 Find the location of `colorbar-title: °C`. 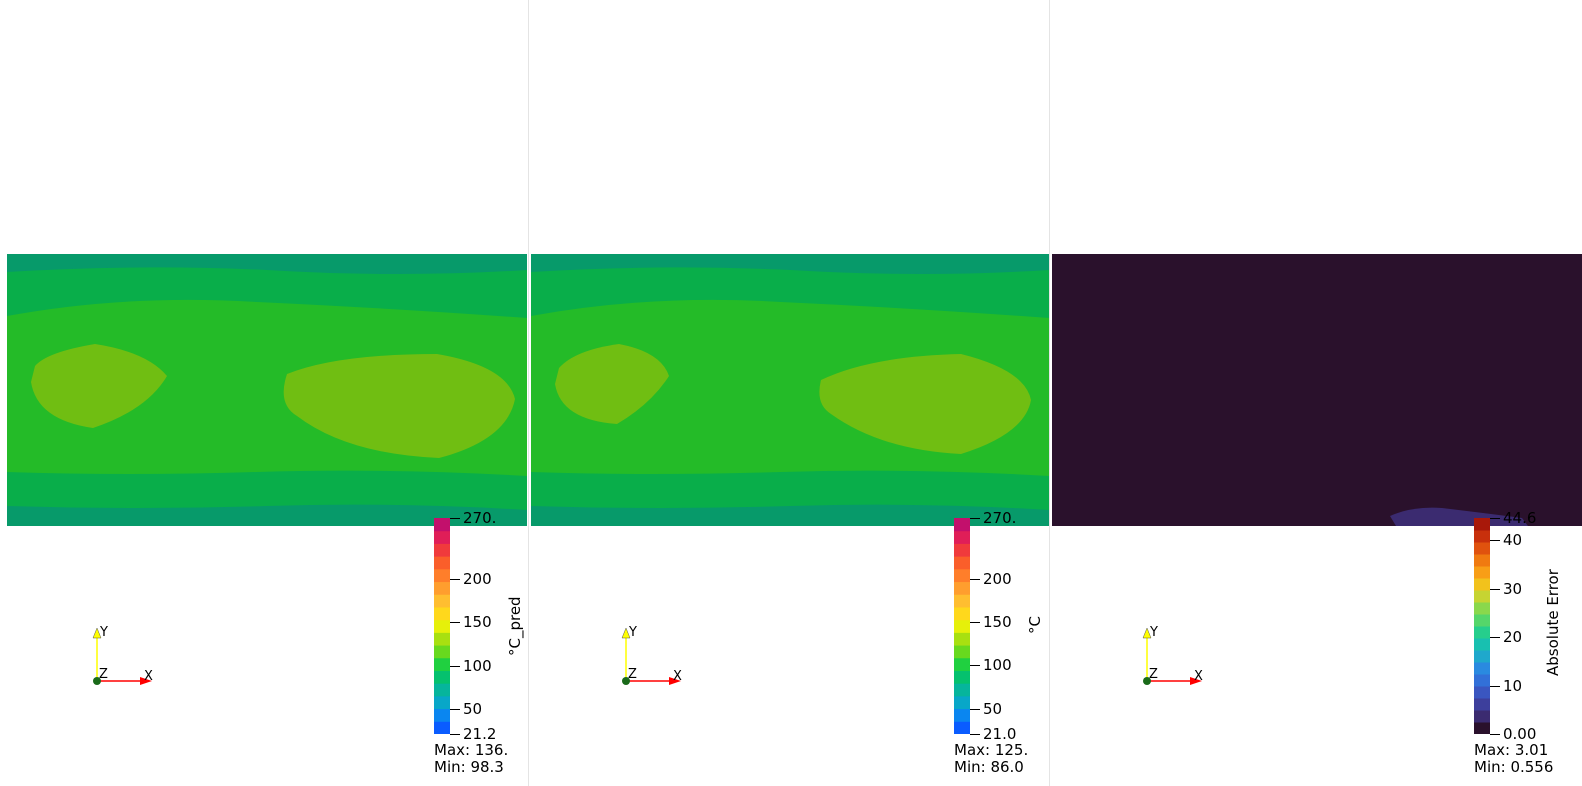

colorbar-title: °C is located at coordinates (1035, 625).